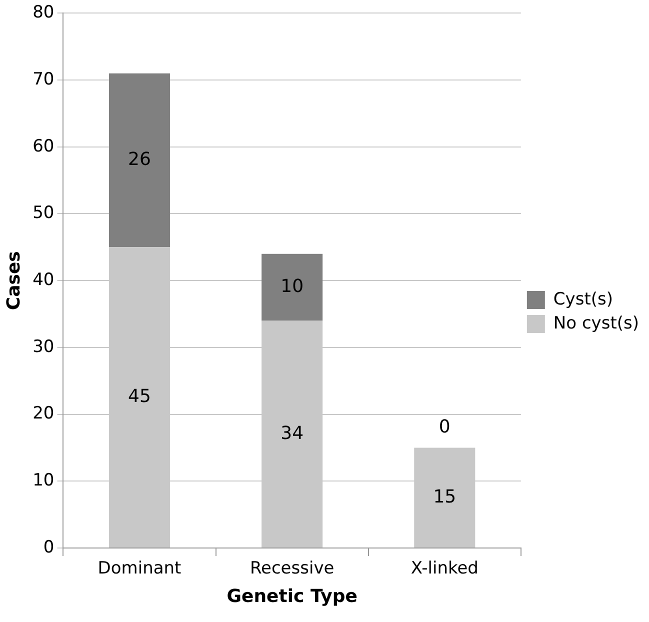  Describe the element at coordinates (583, 299) in the screenshot. I see `legend-label: Cyst(s)` at that location.